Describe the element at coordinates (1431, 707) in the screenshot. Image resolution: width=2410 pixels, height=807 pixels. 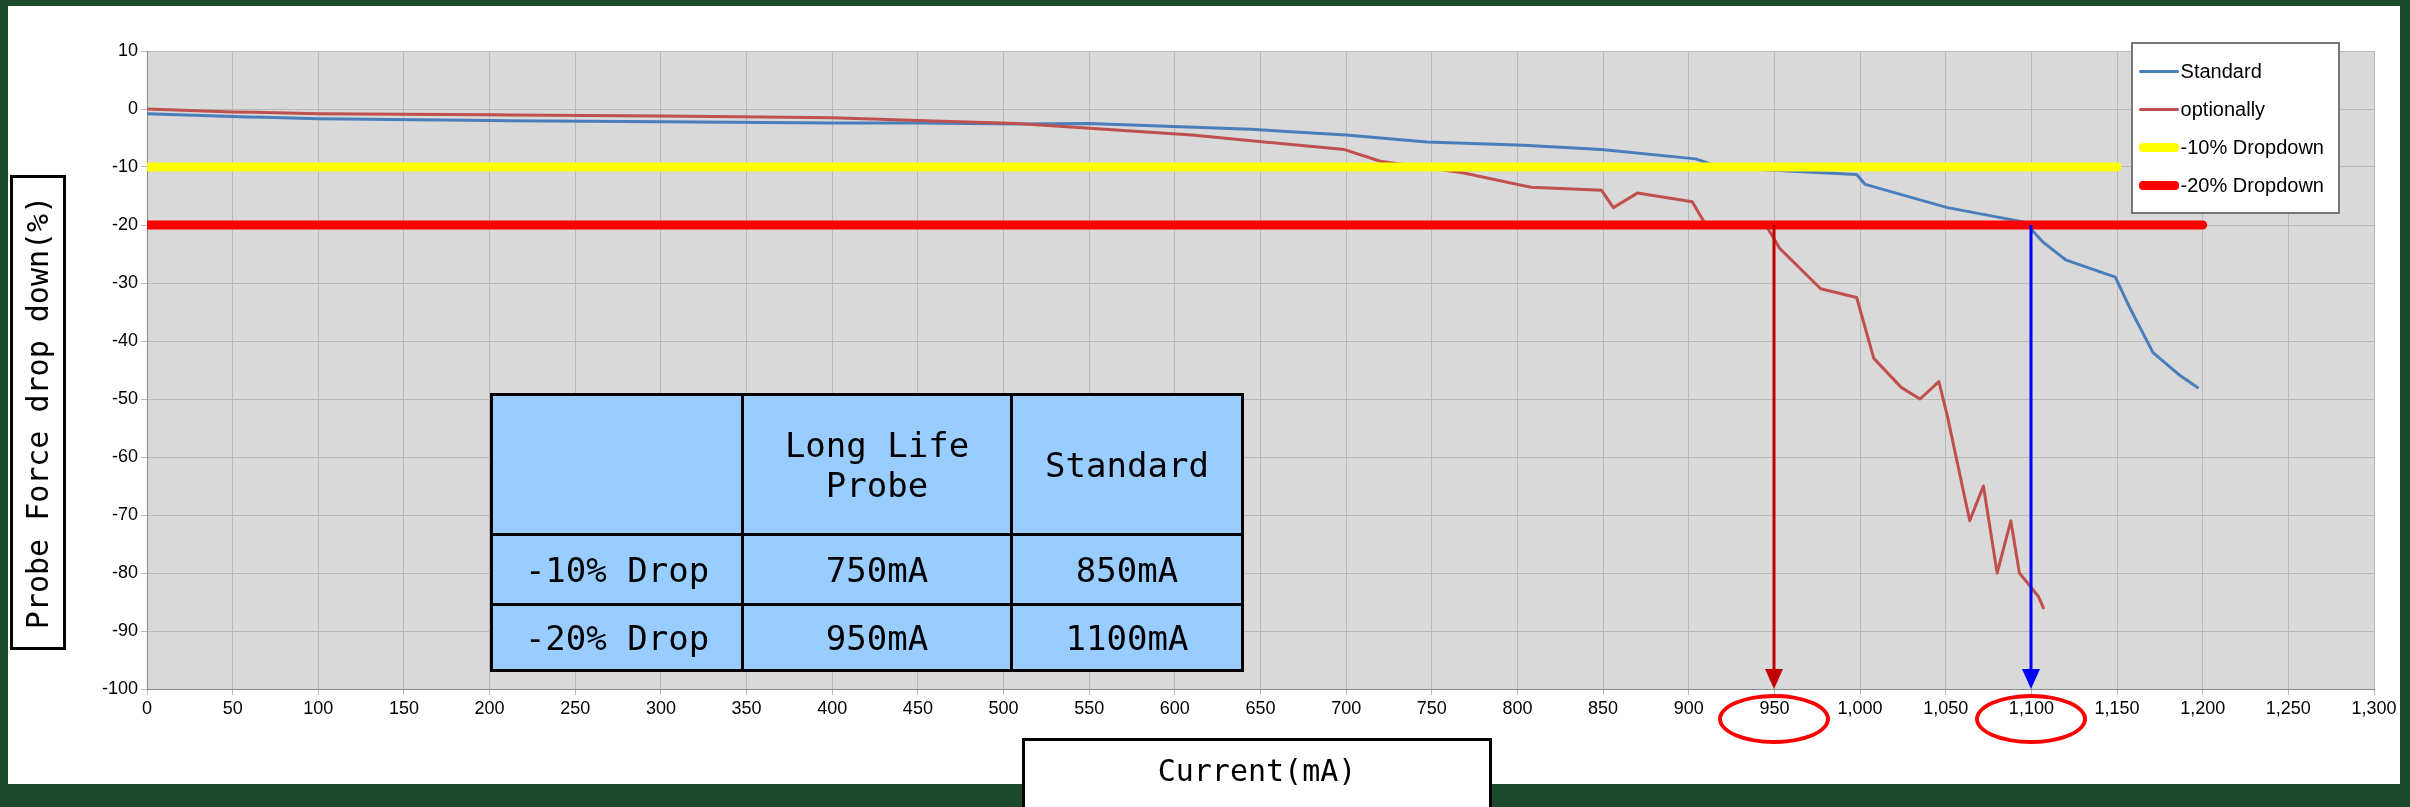
I see `x-tick-label: 750` at that location.